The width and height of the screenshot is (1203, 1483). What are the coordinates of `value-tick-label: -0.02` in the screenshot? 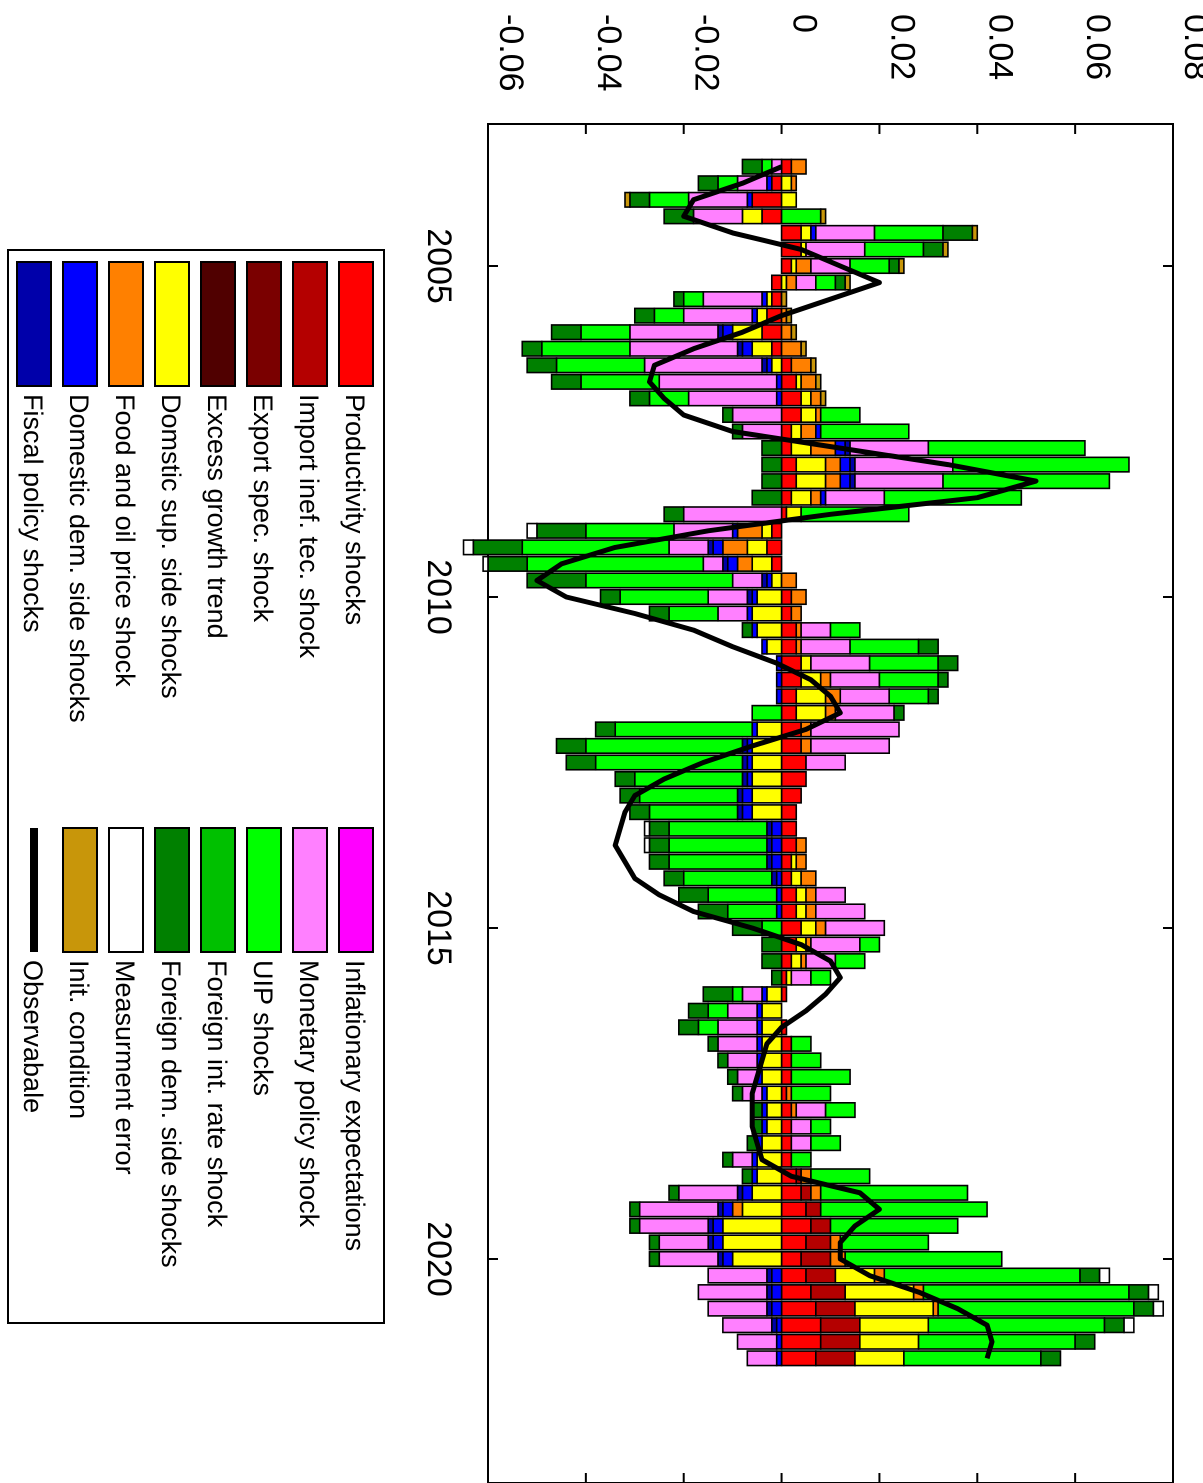 It's located at (707, 53).